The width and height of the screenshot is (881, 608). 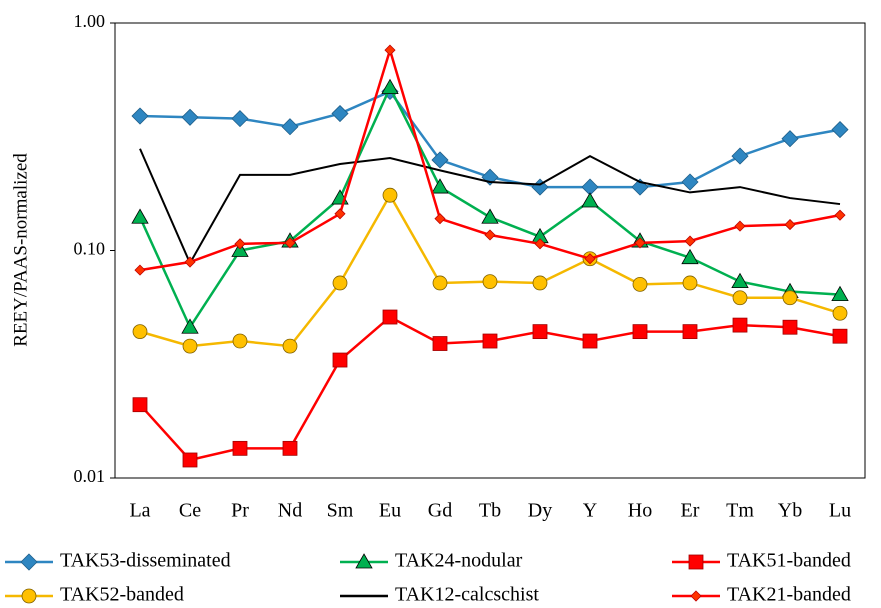 What do you see at coordinates (690, 511) in the screenshot?
I see `x-tick-label: Er` at bounding box center [690, 511].